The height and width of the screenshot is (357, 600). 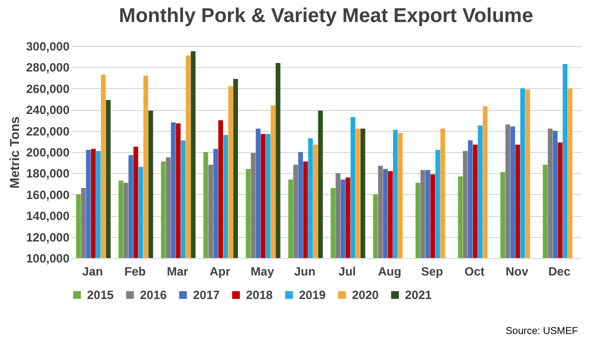 What do you see at coordinates (418, 295) in the screenshot?
I see `legend-label: 2021` at bounding box center [418, 295].